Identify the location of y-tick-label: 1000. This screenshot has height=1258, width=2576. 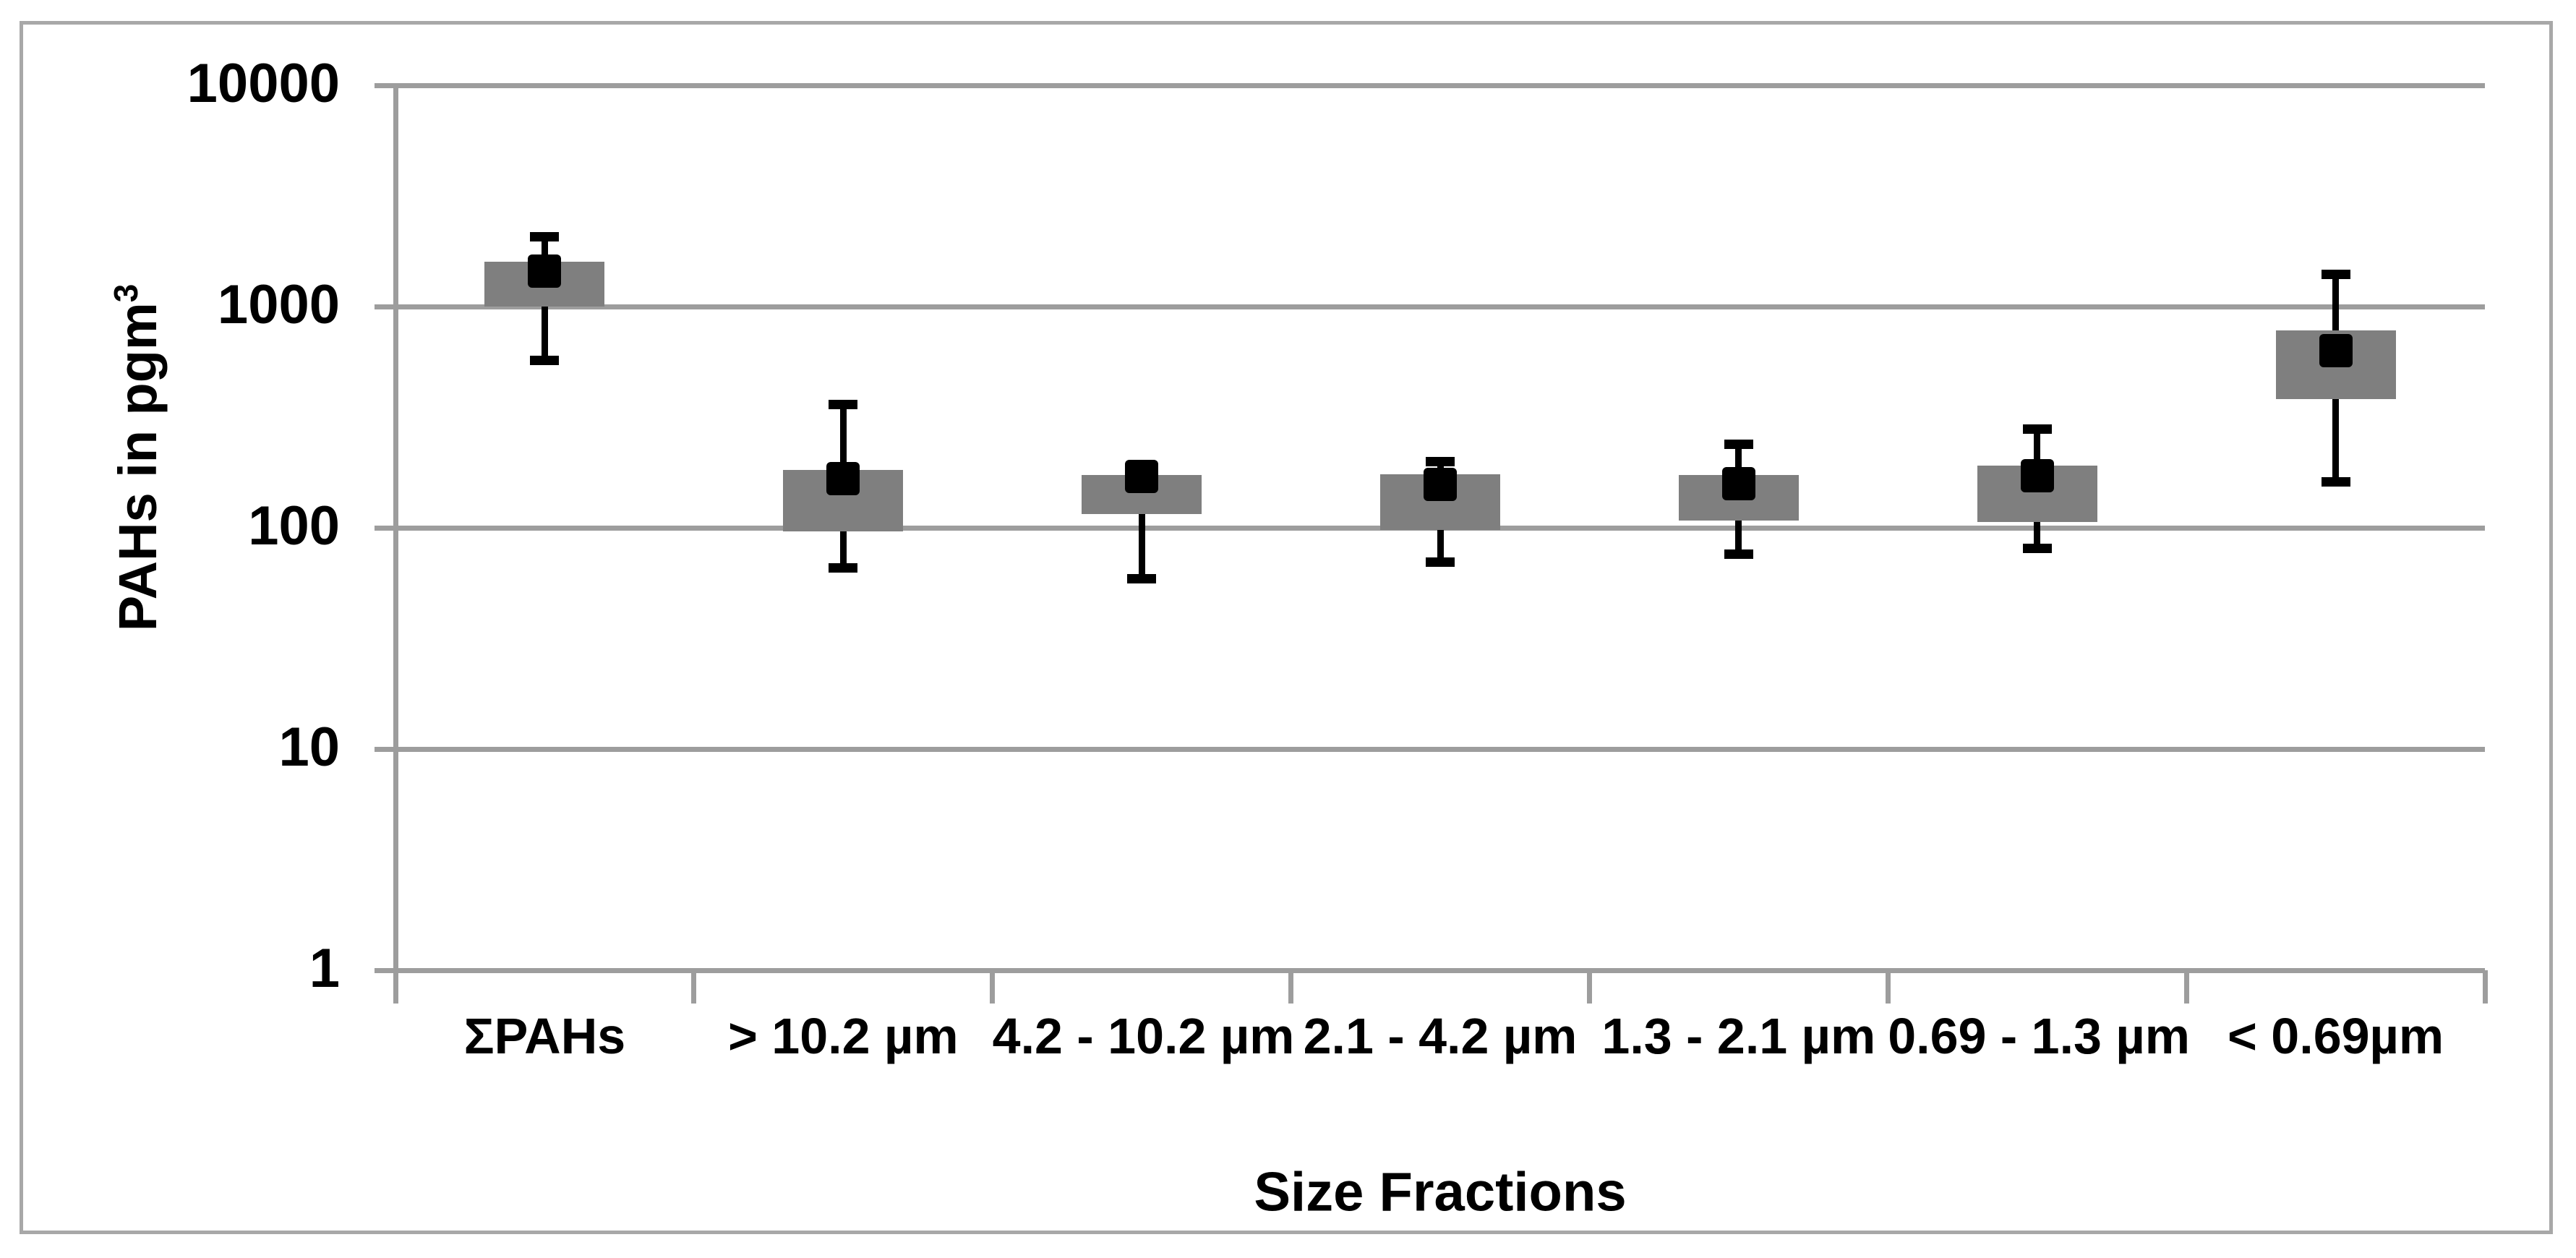
(279, 304).